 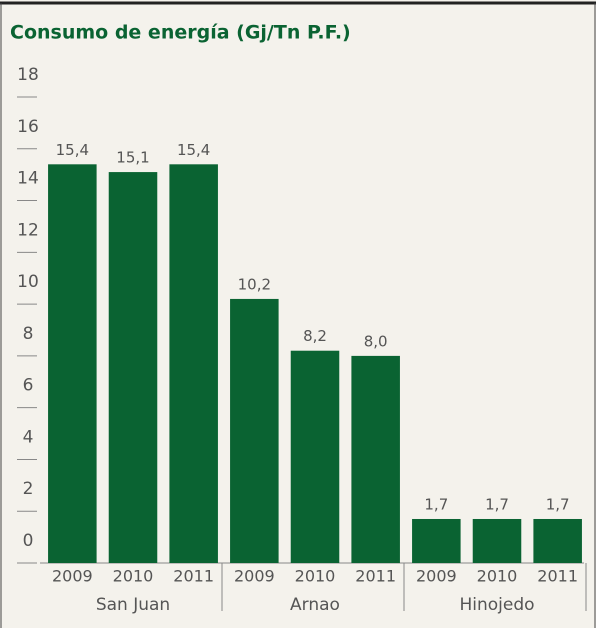 What do you see at coordinates (180, 33) in the screenshot?
I see `chart-title: Consumo de energía (Gj/Tn P.F.)` at bounding box center [180, 33].